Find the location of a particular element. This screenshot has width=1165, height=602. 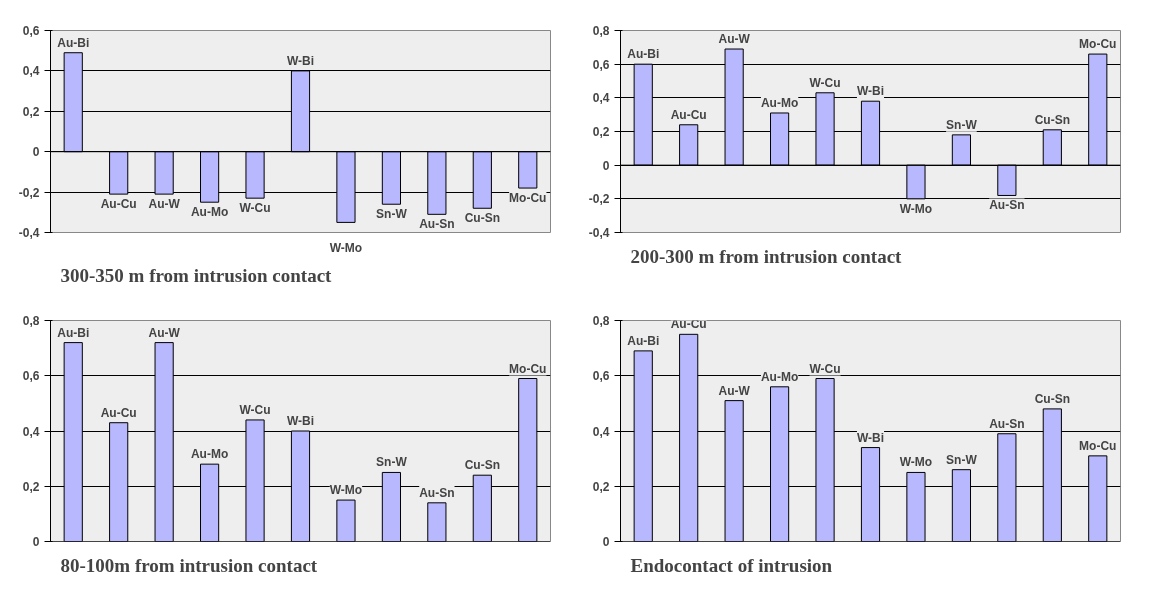

x-tick-label: Au-Cu is located at coordinates (118, 204).